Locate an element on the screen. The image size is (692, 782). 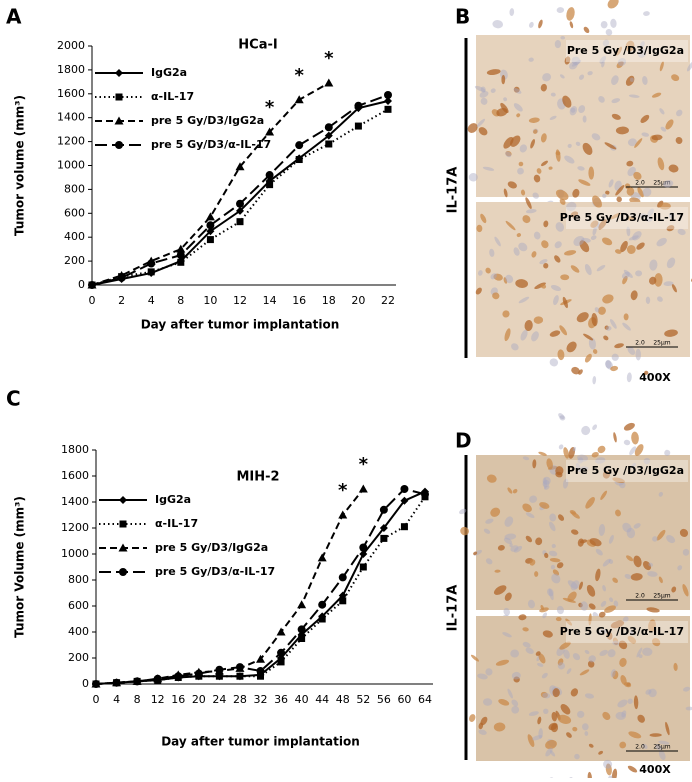
y-tick-label: 1600 is located at coordinates (71, 93).